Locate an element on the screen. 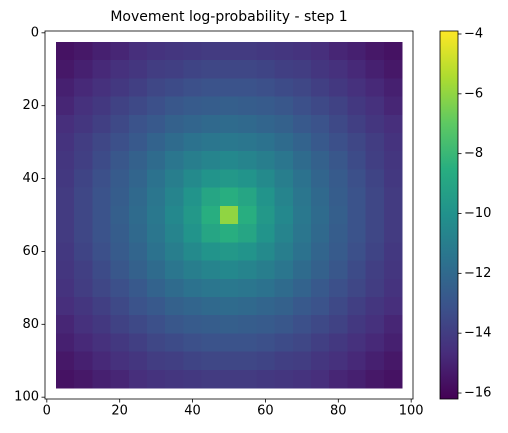 The image size is (508, 433). x-tick-label: 60 is located at coordinates (265, 411).